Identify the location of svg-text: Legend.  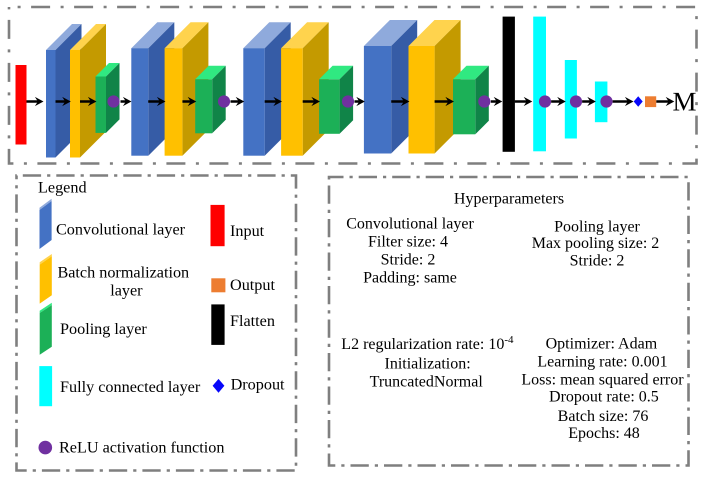
(62, 188).